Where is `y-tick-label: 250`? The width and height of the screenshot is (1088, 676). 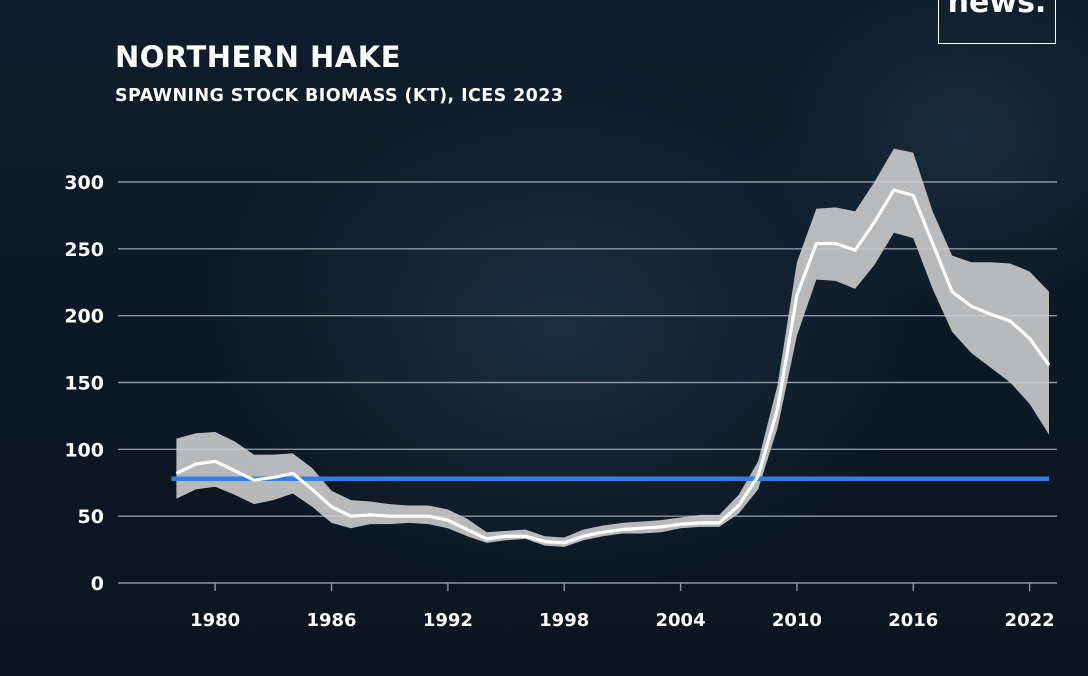 y-tick-label: 250 is located at coordinates (84, 250).